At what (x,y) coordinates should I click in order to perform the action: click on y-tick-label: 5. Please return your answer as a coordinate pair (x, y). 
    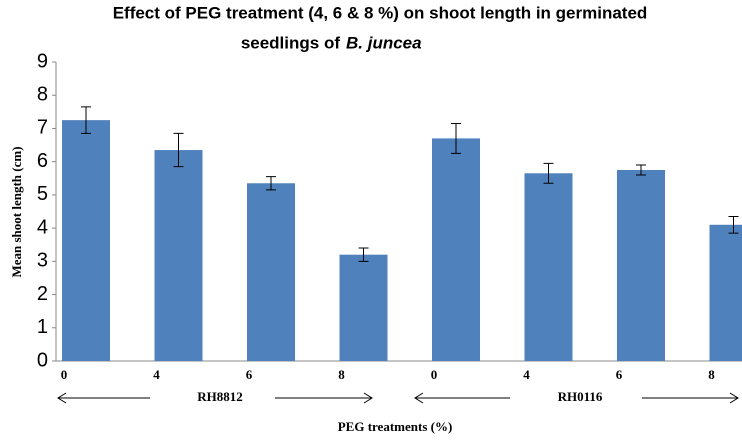
    Looking at the image, I should click on (42, 194).